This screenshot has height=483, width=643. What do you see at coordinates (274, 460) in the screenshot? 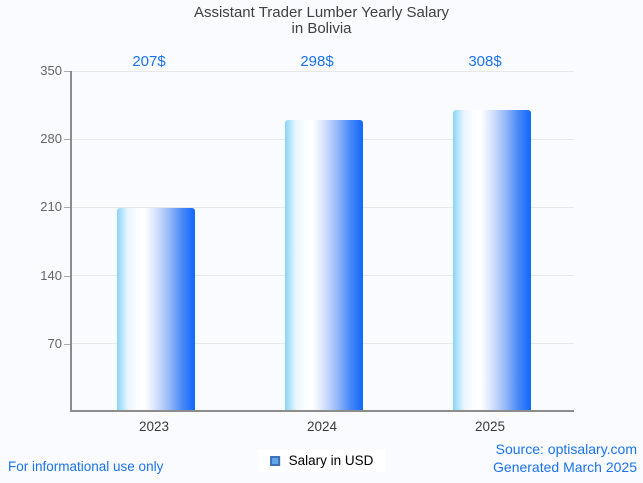
I see `legend-swatch-icon` at bounding box center [274, 460].